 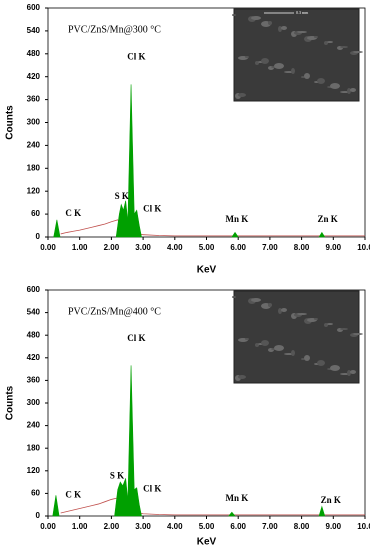 What do you see at coordinates (302, 12) in the screenshot?
I see `scale-bar-label: 0.3 mm` at bounding box center [302, 12].